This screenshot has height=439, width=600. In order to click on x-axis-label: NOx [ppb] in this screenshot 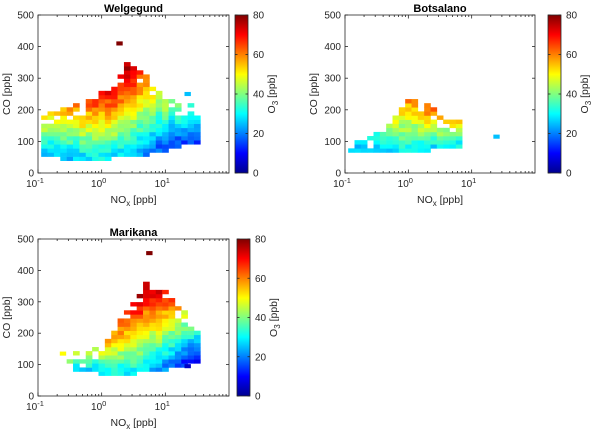, I will do `click(133, 424)`.